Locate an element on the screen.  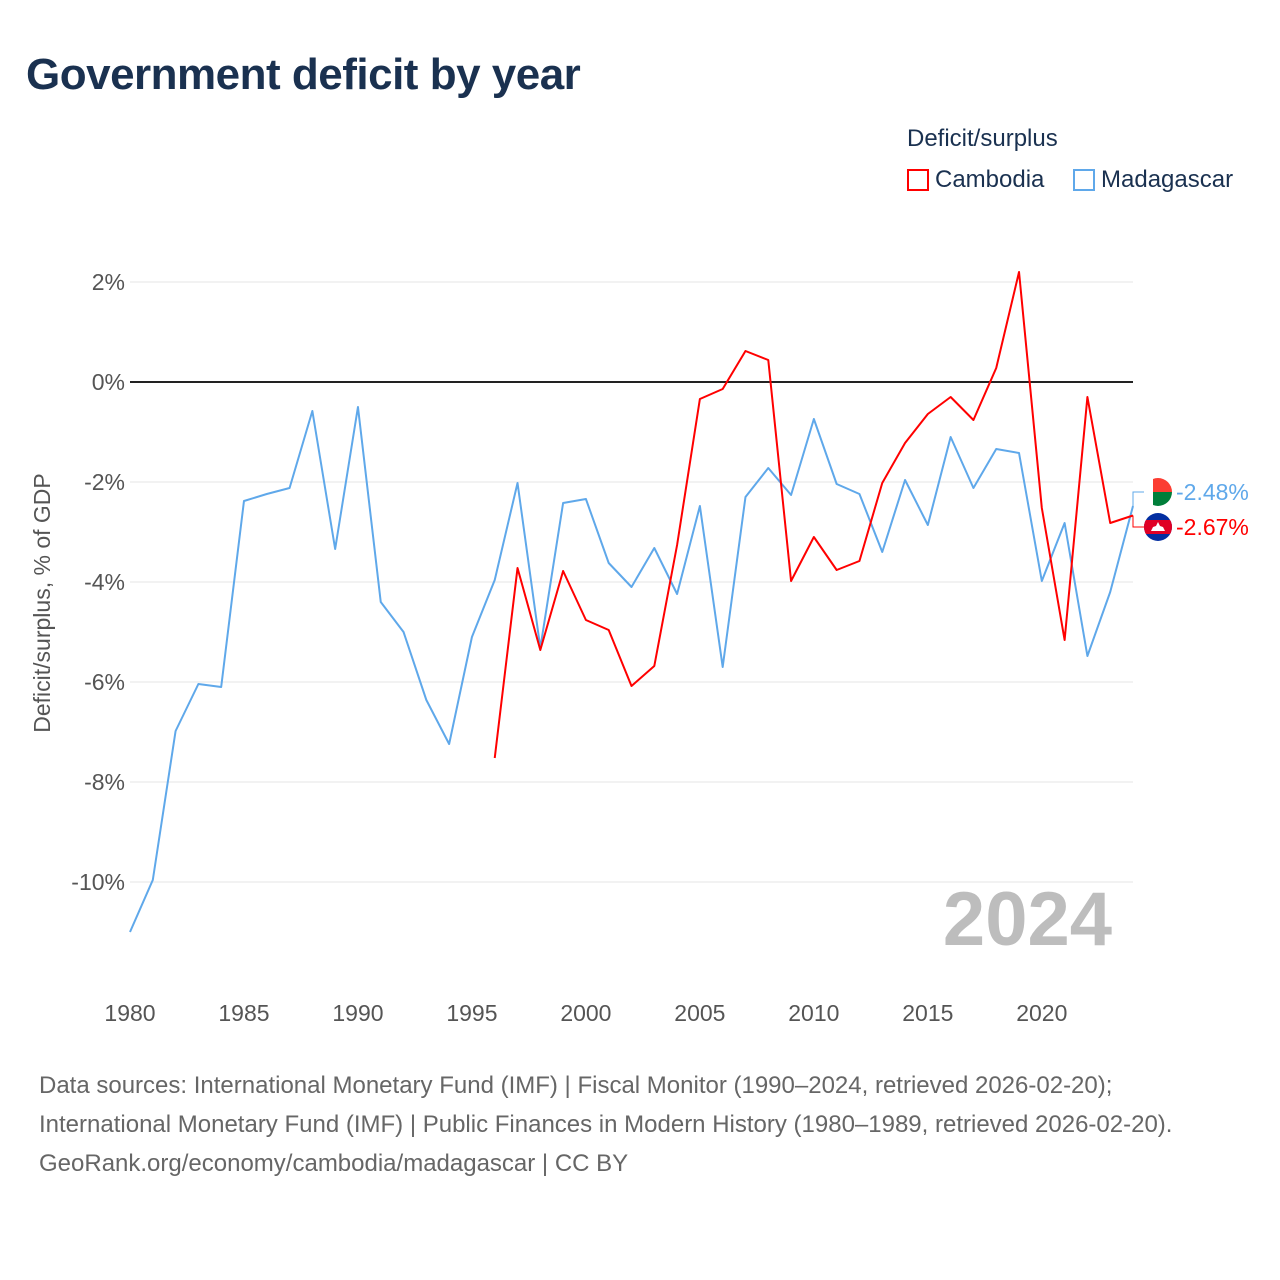
legend-item-cambodia: Cambodia is located at coordinates (975, 180).